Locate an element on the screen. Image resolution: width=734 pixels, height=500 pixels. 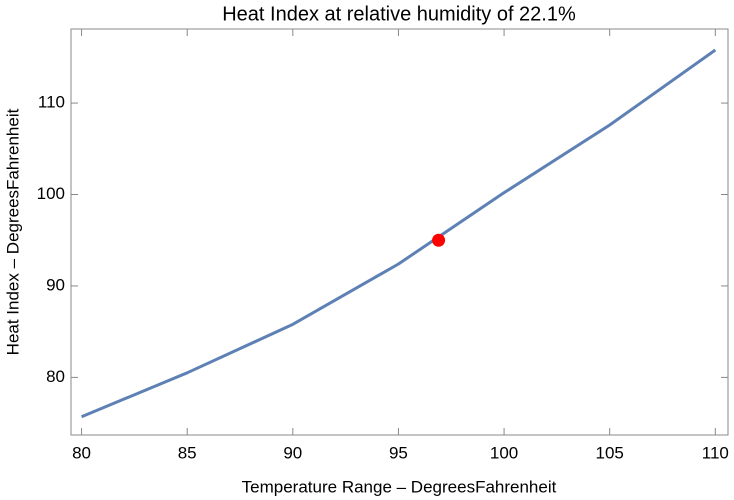
x-tick-label: 105 is located at coordinates (610, 452).